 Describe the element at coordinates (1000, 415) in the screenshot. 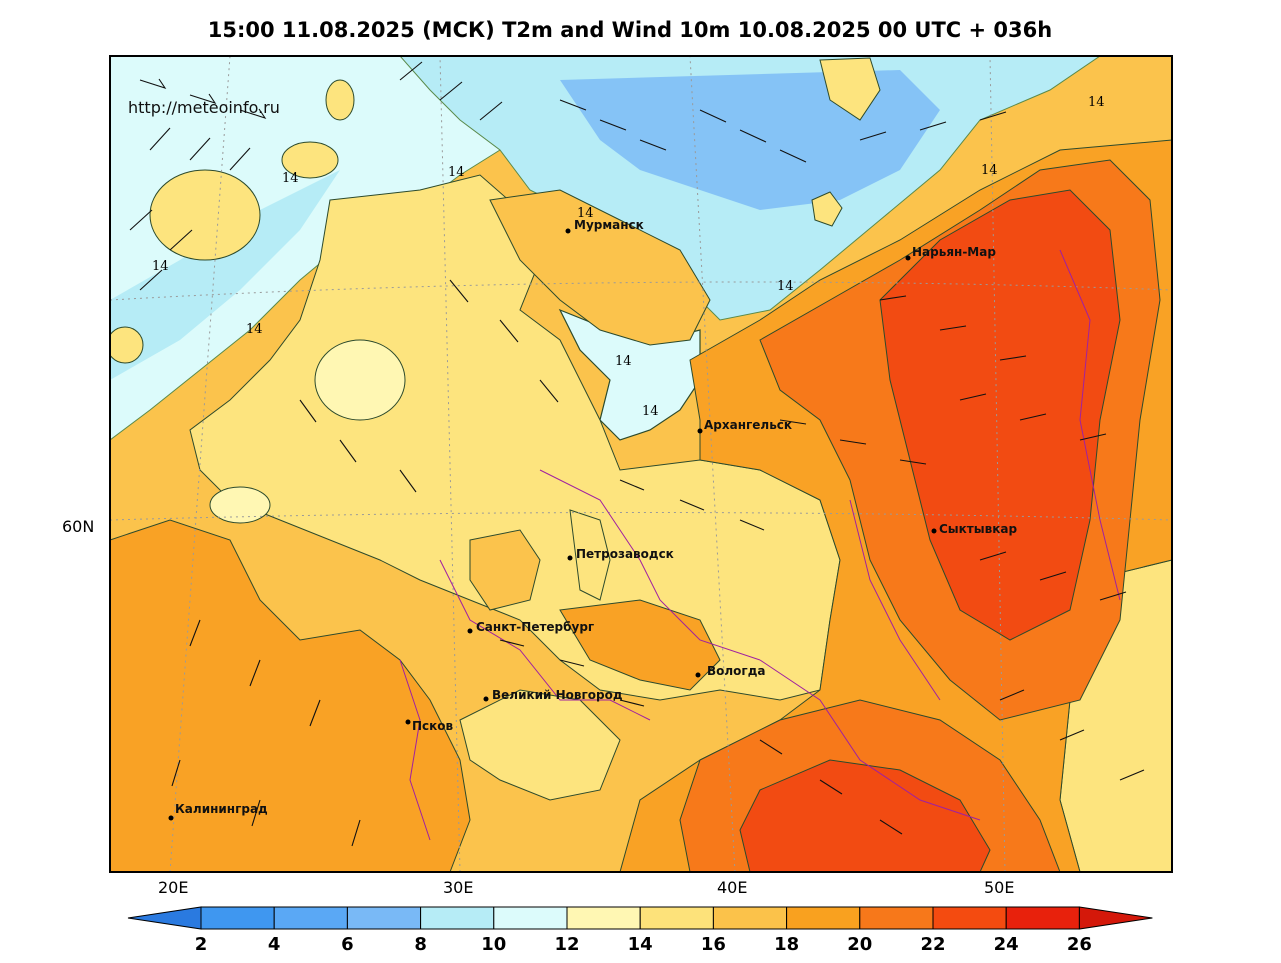

I see `land-24-core` at that location.